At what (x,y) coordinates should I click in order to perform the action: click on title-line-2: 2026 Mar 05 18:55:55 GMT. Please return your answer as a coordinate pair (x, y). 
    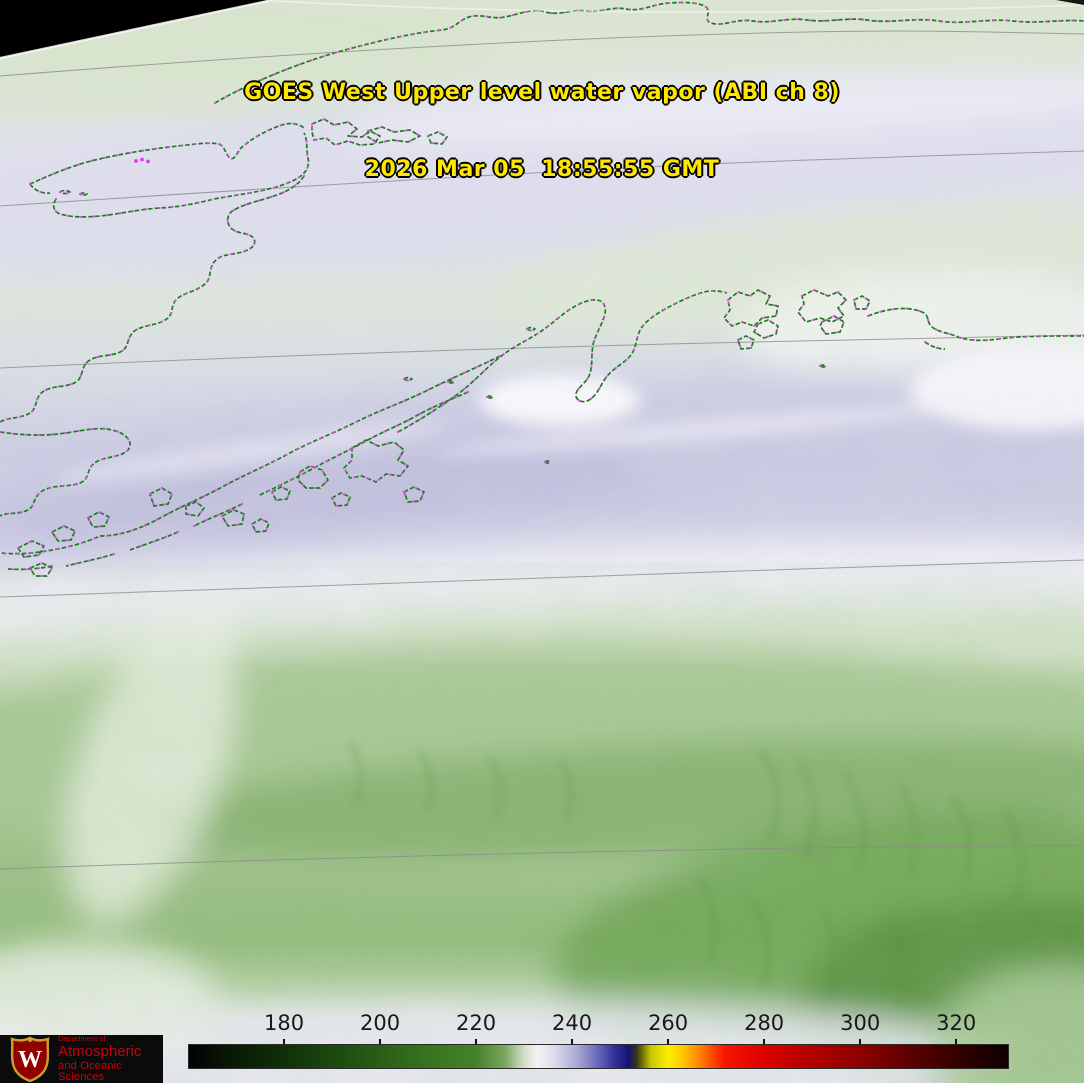
    Looking at the image, I should click on (542, 169).